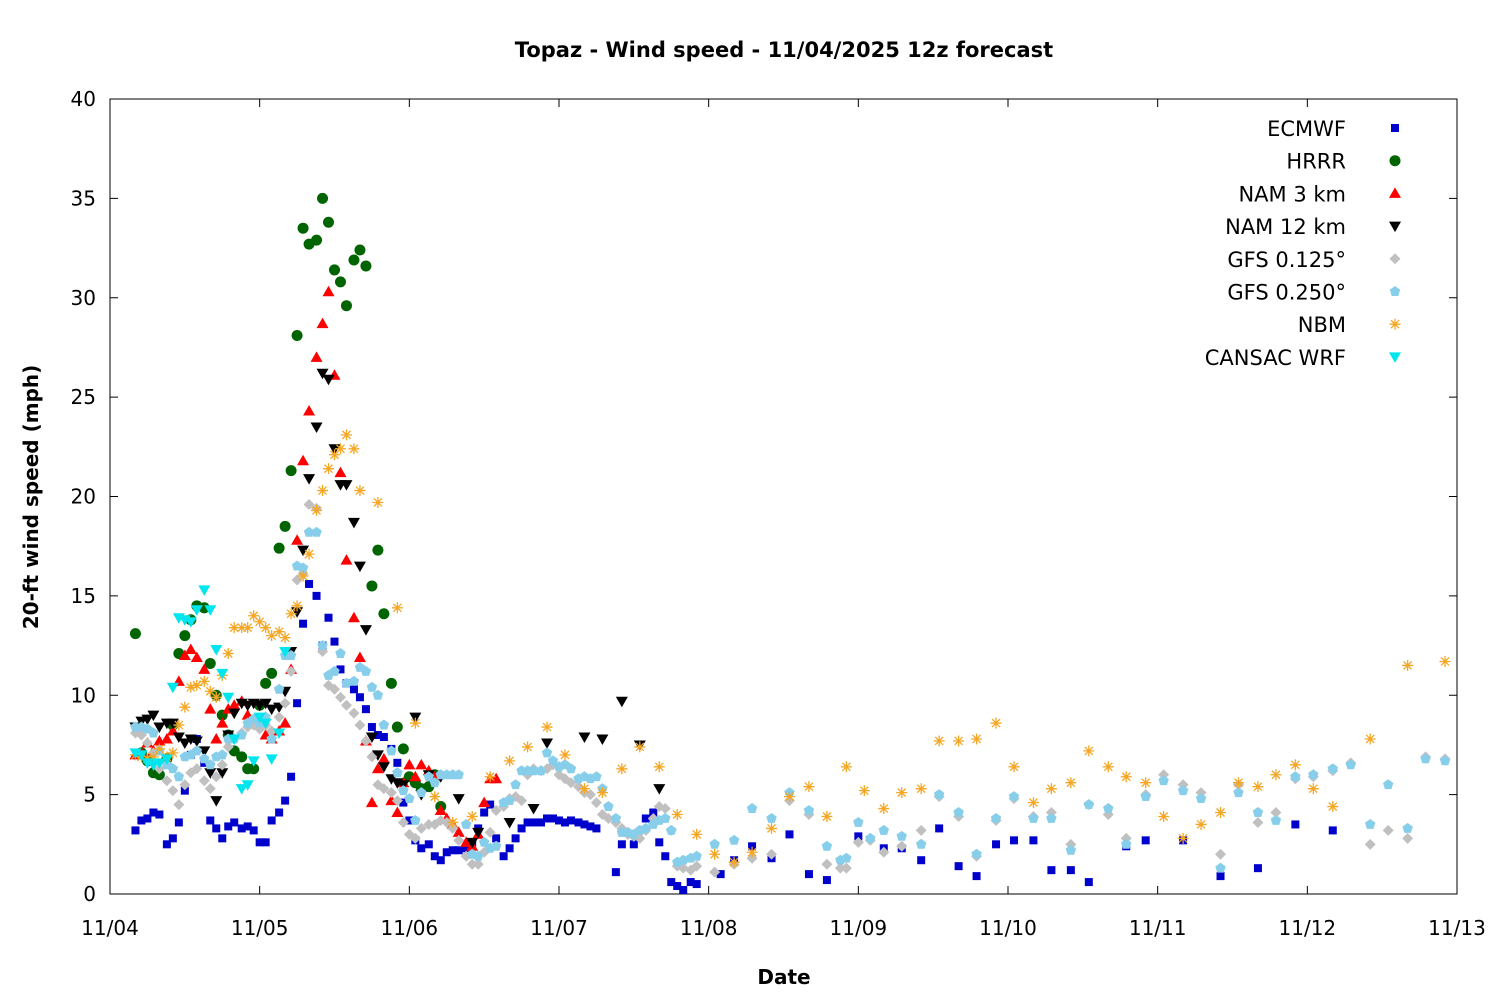 The width and height of the screenshot is (1500, 1000). What do you see at coordinates (83, 99) in the screenshot?
I see `y-tick-label: 40` at bounding box center [83, 99].